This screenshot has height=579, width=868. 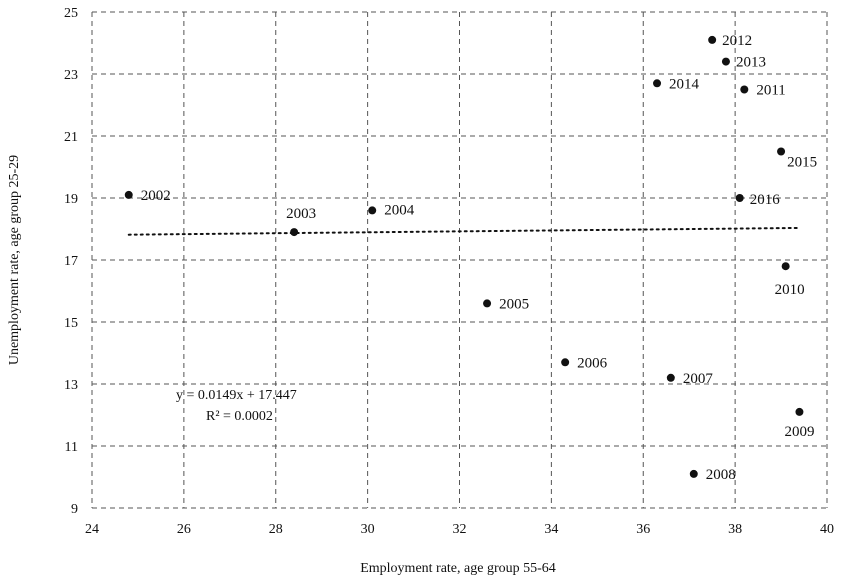 What do you see at coordinates (698, 379) in the screenshot?
I see `point-label: 2007` at bounding box center [698, 379].